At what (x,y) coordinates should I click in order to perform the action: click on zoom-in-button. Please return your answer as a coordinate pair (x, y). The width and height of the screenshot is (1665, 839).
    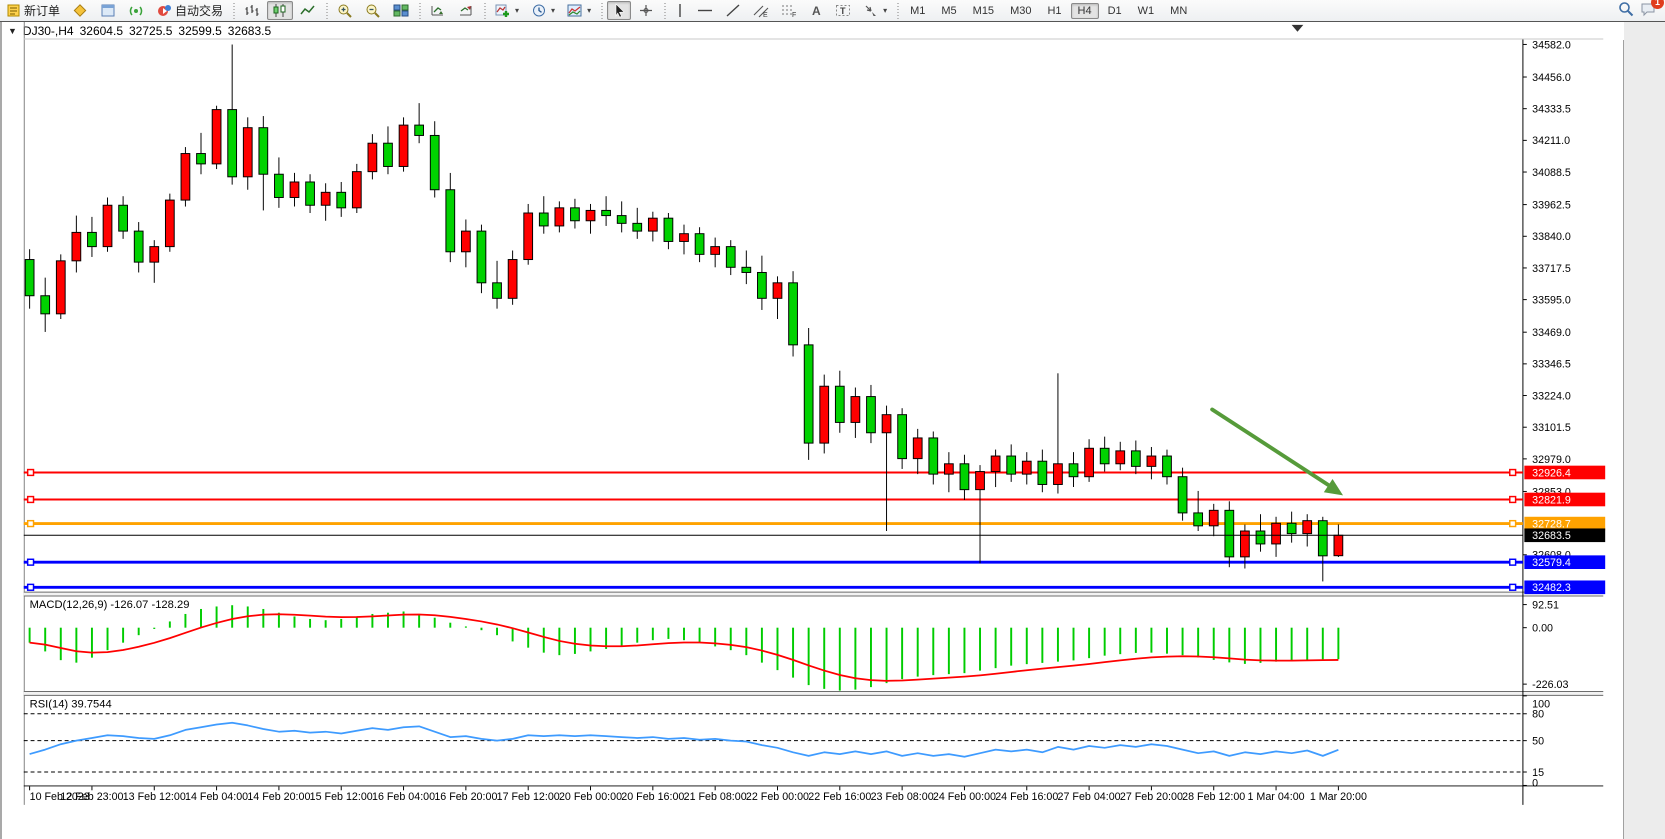
    Looking at the image, I should click on (345, 10).